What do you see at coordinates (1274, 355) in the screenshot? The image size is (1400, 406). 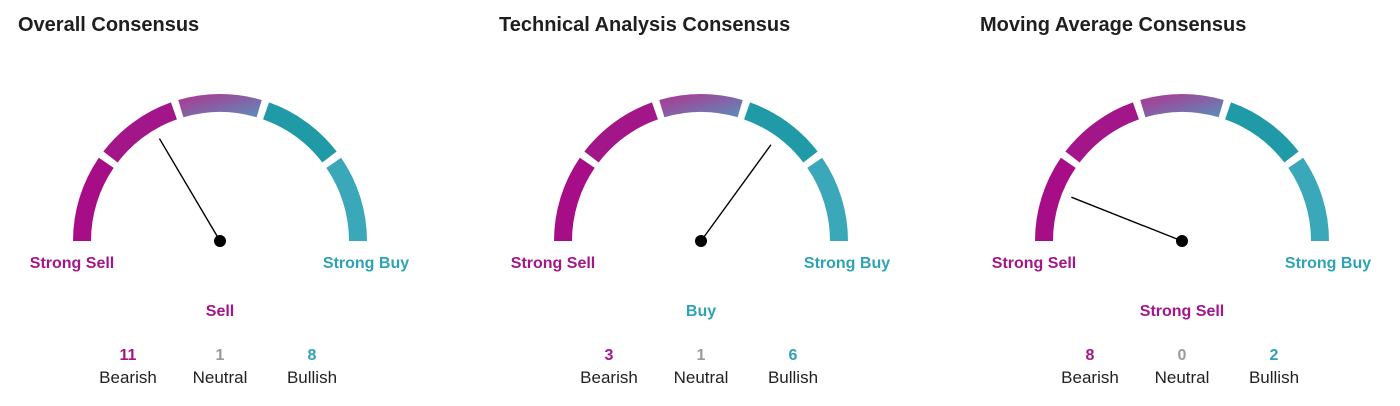 I see `bullish-count: 2` at bounding box center [1274, 355].